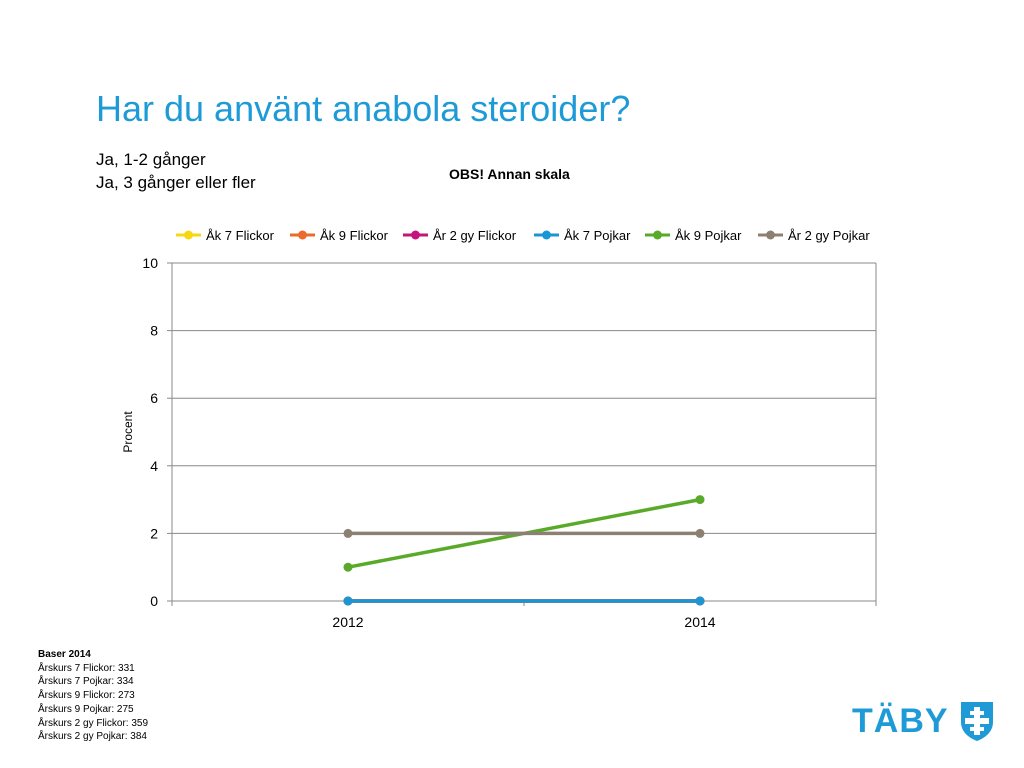 This screenshot has width=1024, height=768. What do you see at coordinates (509, 174) in the screenshot?
I see `scale-note: OBS! Annan skala` at bounding box center [509, 174].